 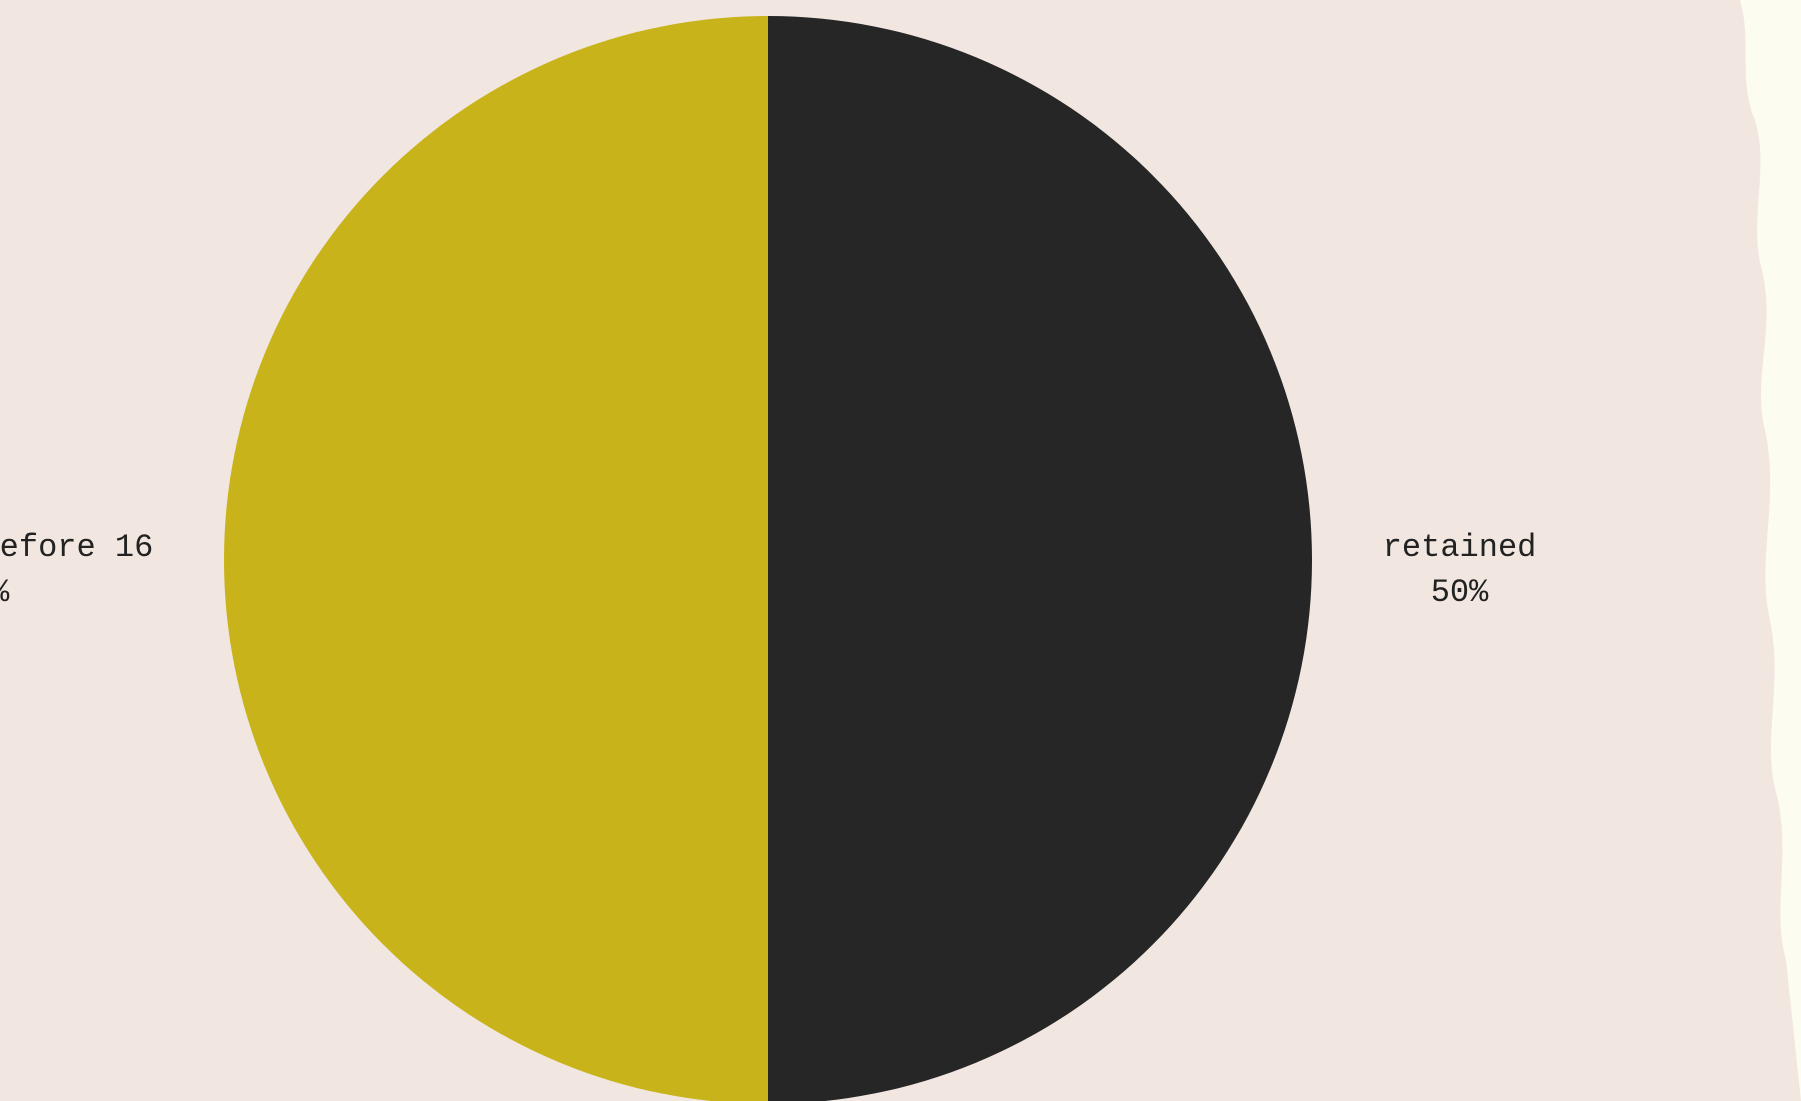 I want to click on pie-labels: retained 50% released before 16 50%, so click(x=768, y=570).